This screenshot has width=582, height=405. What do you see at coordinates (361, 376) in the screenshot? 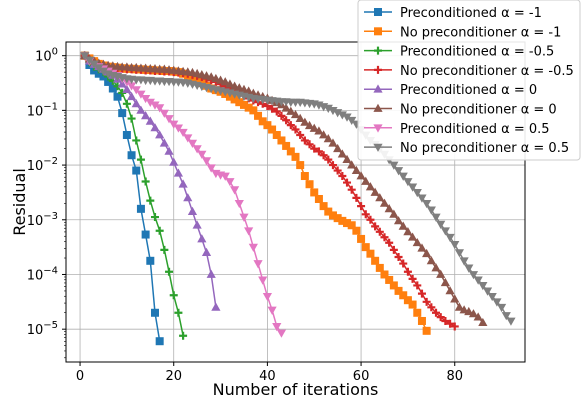
I see `x-tick-label: 60` at bounding box center [361, 376].